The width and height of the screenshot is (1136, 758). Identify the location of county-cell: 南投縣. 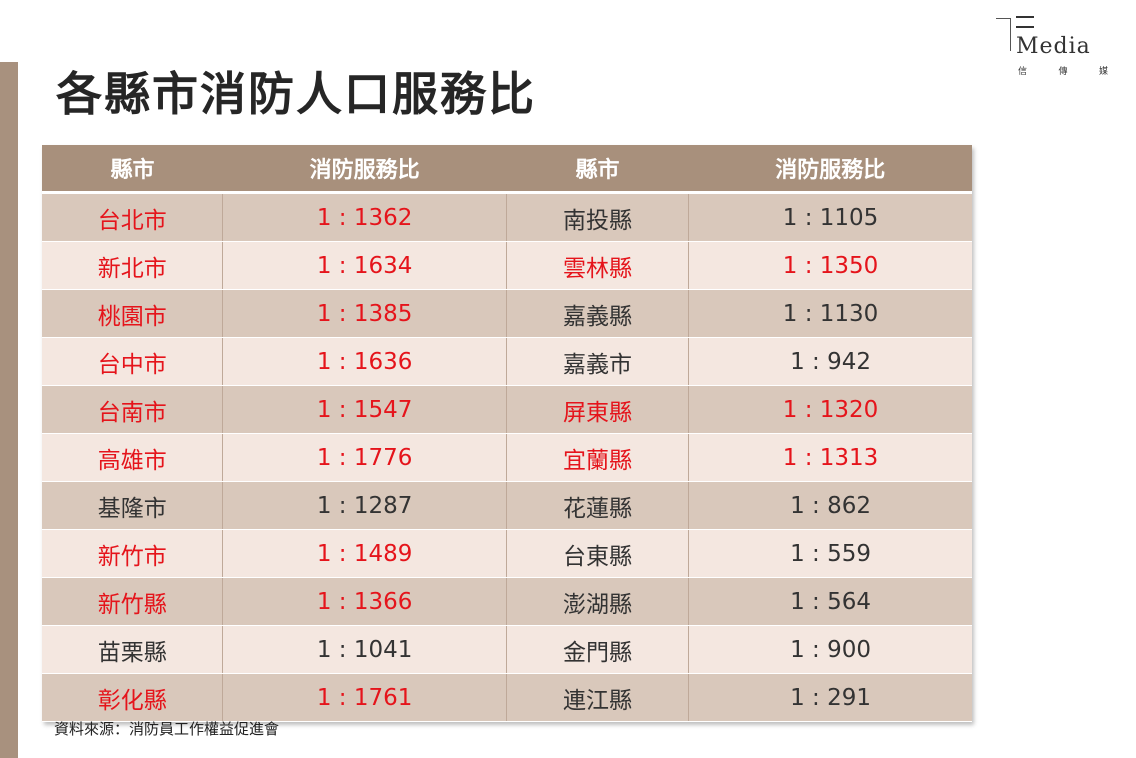
(598, 217).